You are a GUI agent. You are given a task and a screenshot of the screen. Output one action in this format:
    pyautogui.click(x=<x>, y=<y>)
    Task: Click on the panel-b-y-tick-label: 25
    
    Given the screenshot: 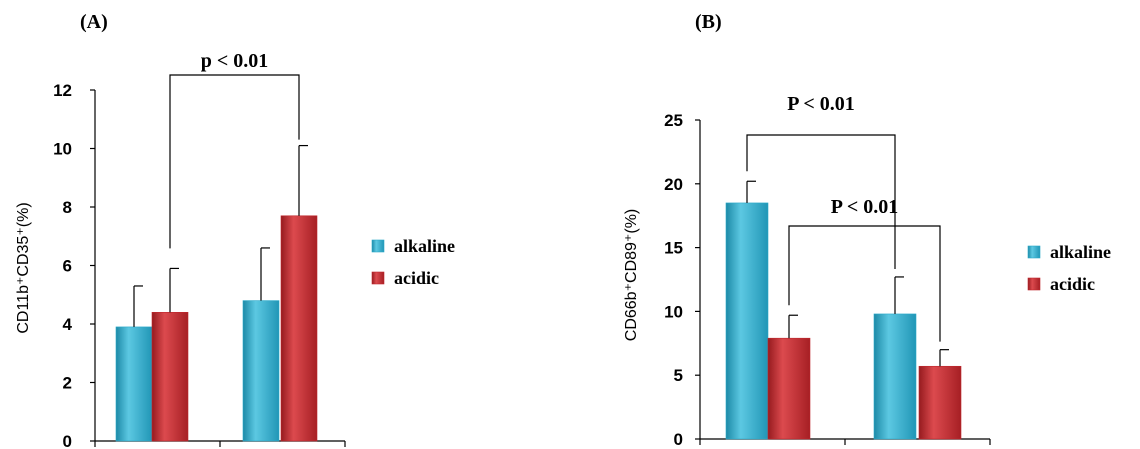 What is the action you would take?
    pyautogui.click(x=673, y=120)
    